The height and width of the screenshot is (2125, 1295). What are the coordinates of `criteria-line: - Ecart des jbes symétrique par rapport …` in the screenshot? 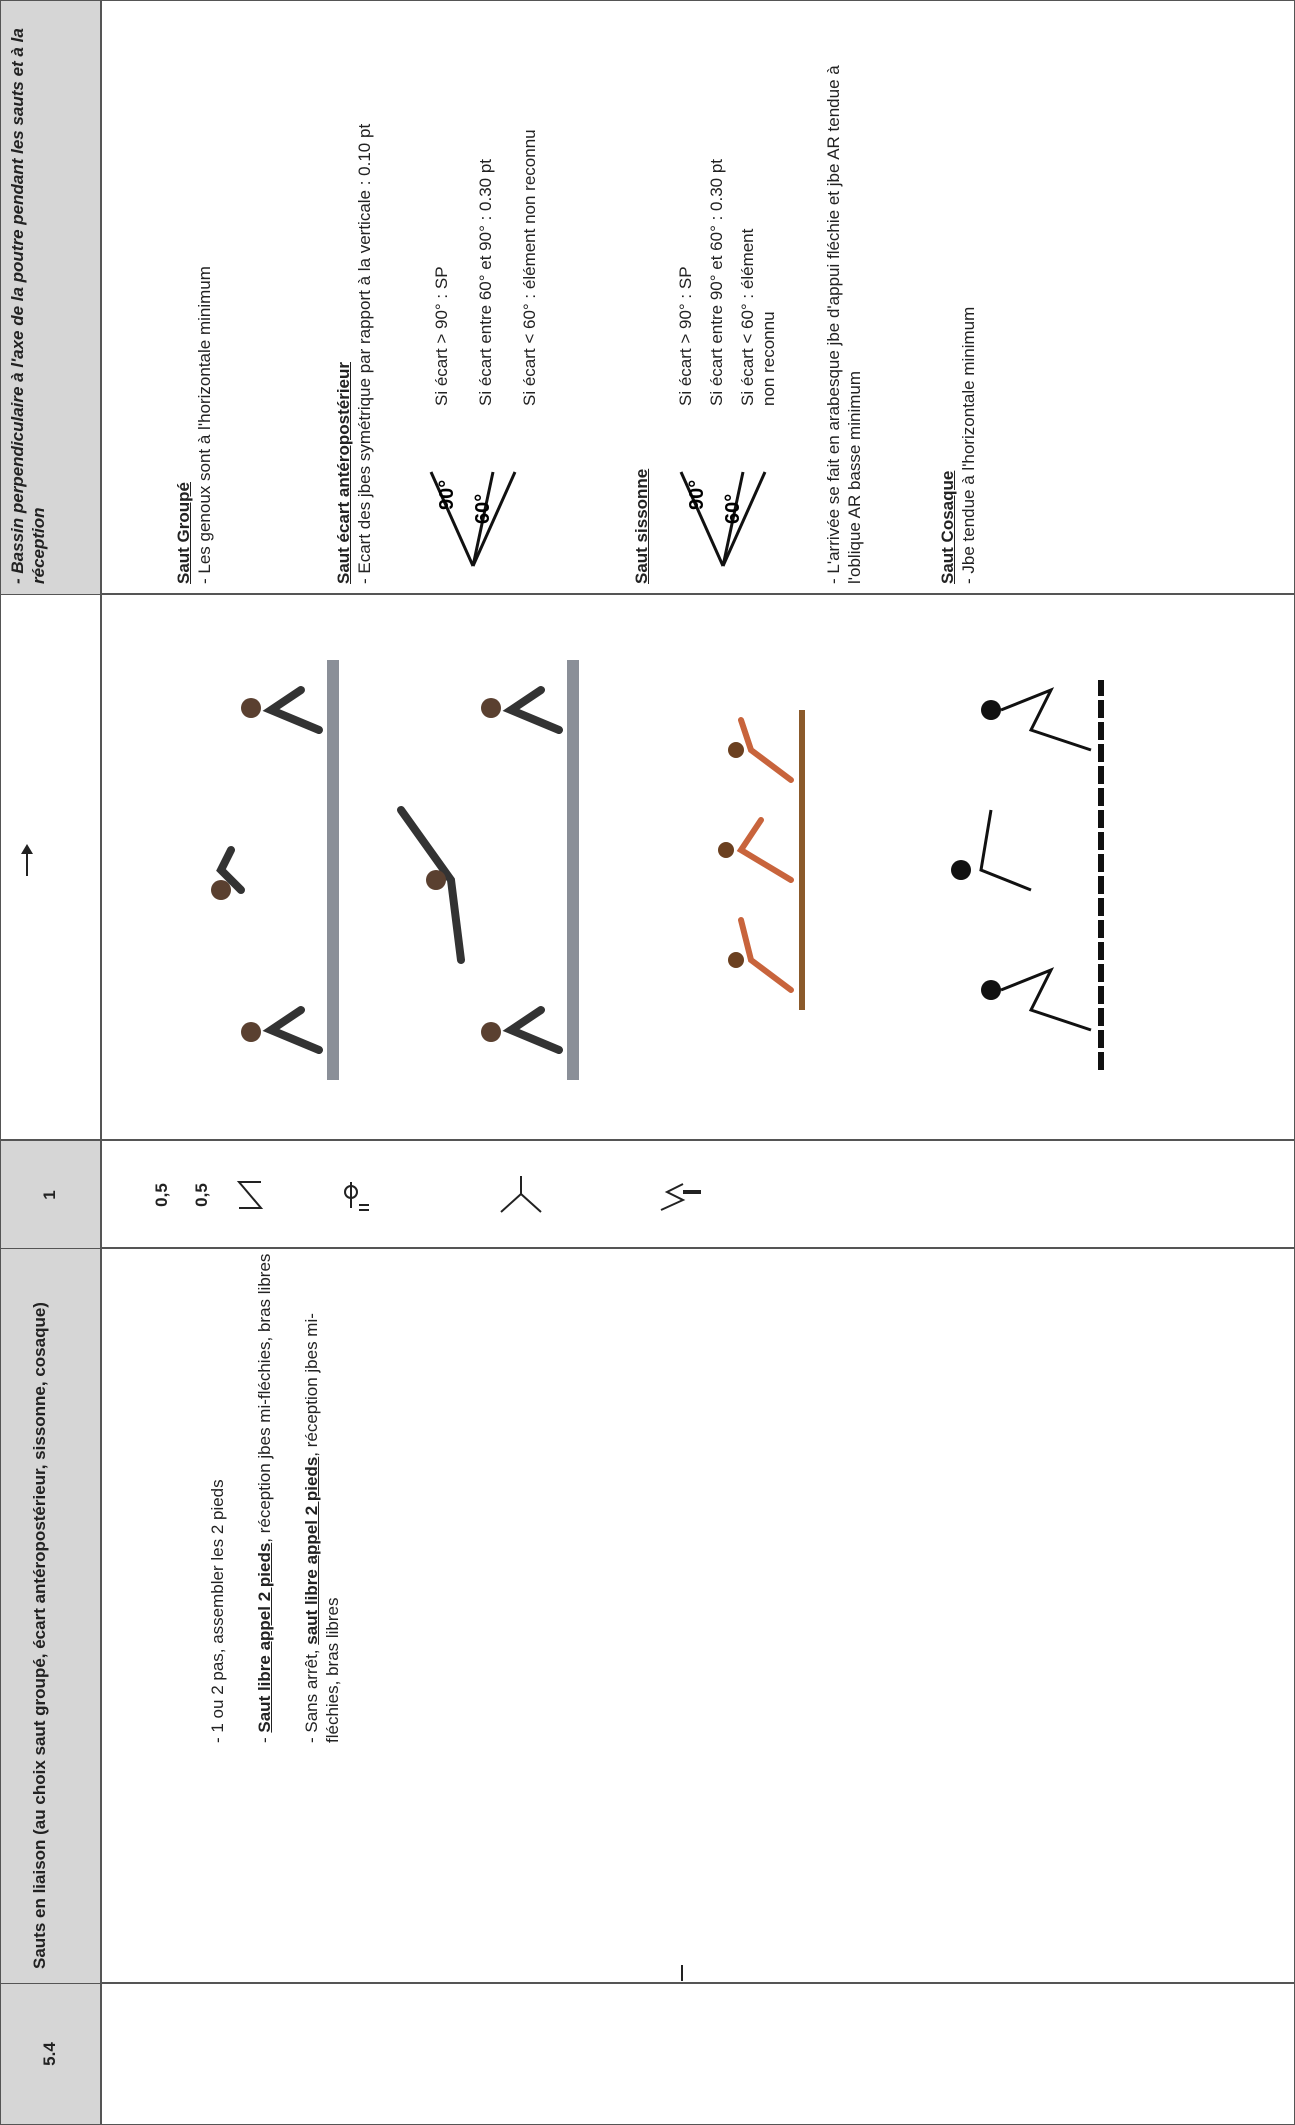 It's located at (364, 353).